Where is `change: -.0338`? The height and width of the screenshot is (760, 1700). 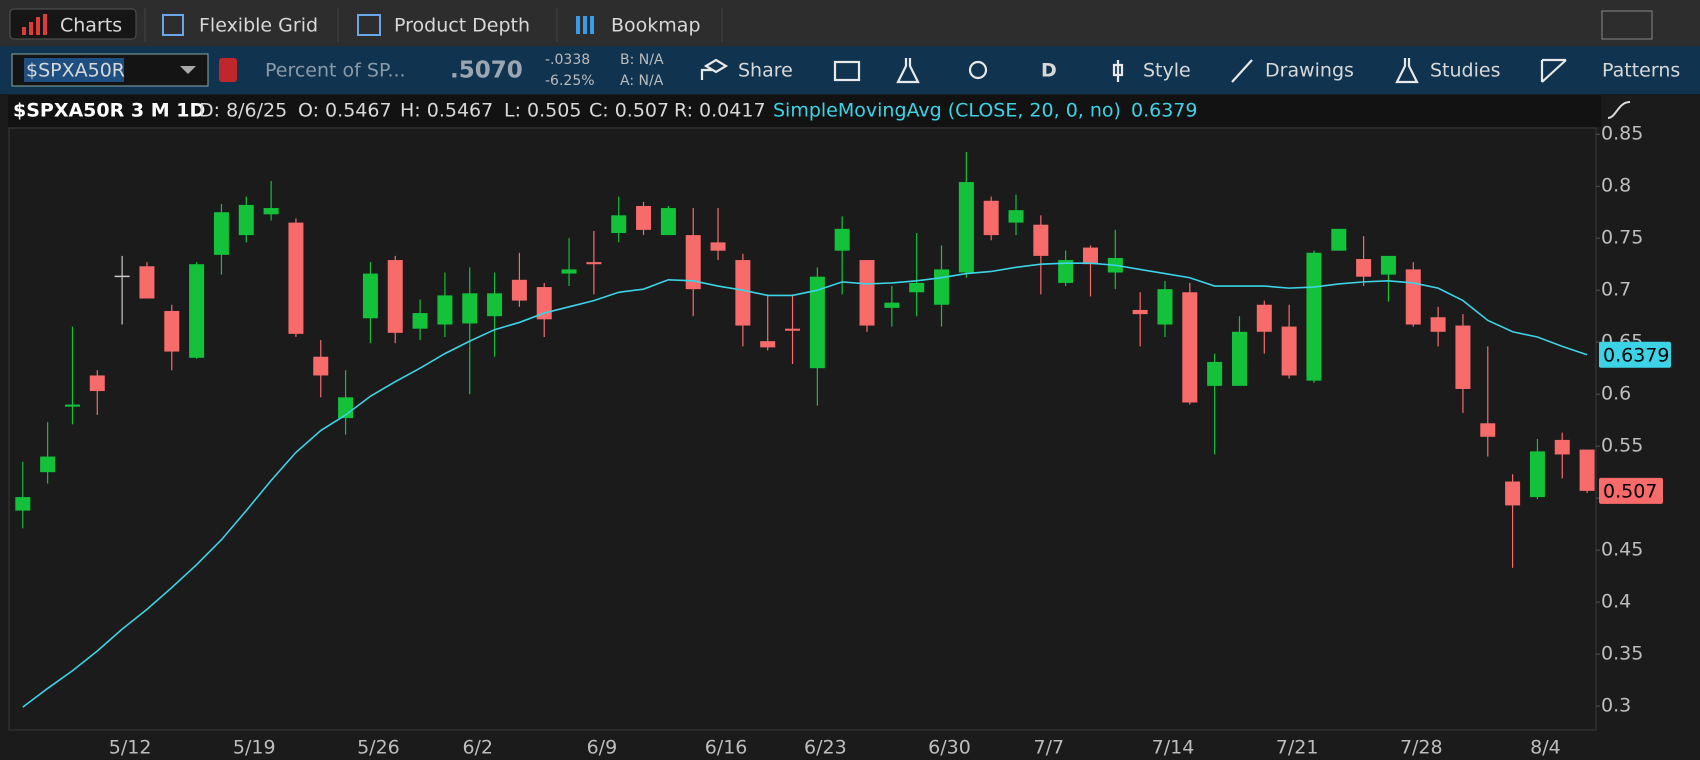 change: -.0338 is located at coordinates (567, 60).